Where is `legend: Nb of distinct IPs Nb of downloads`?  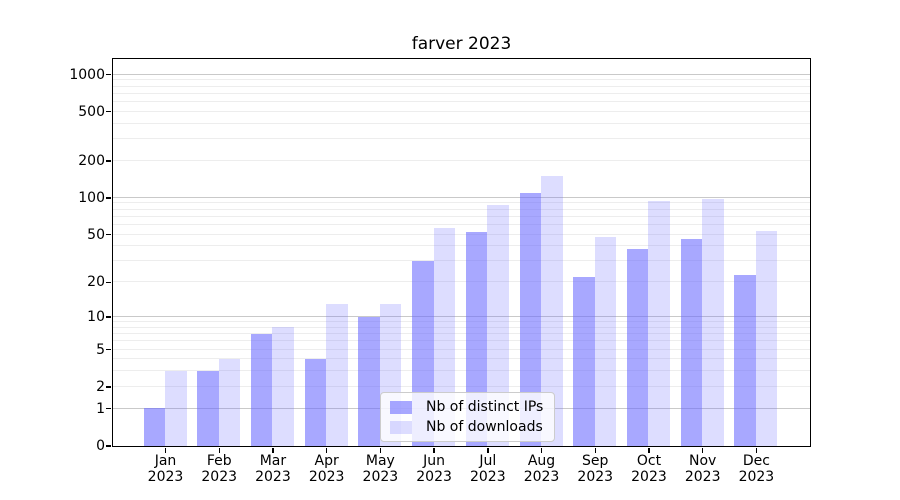 legend: Nb of distinct IPs Nb of downloads is located at coordinates (468, 417).